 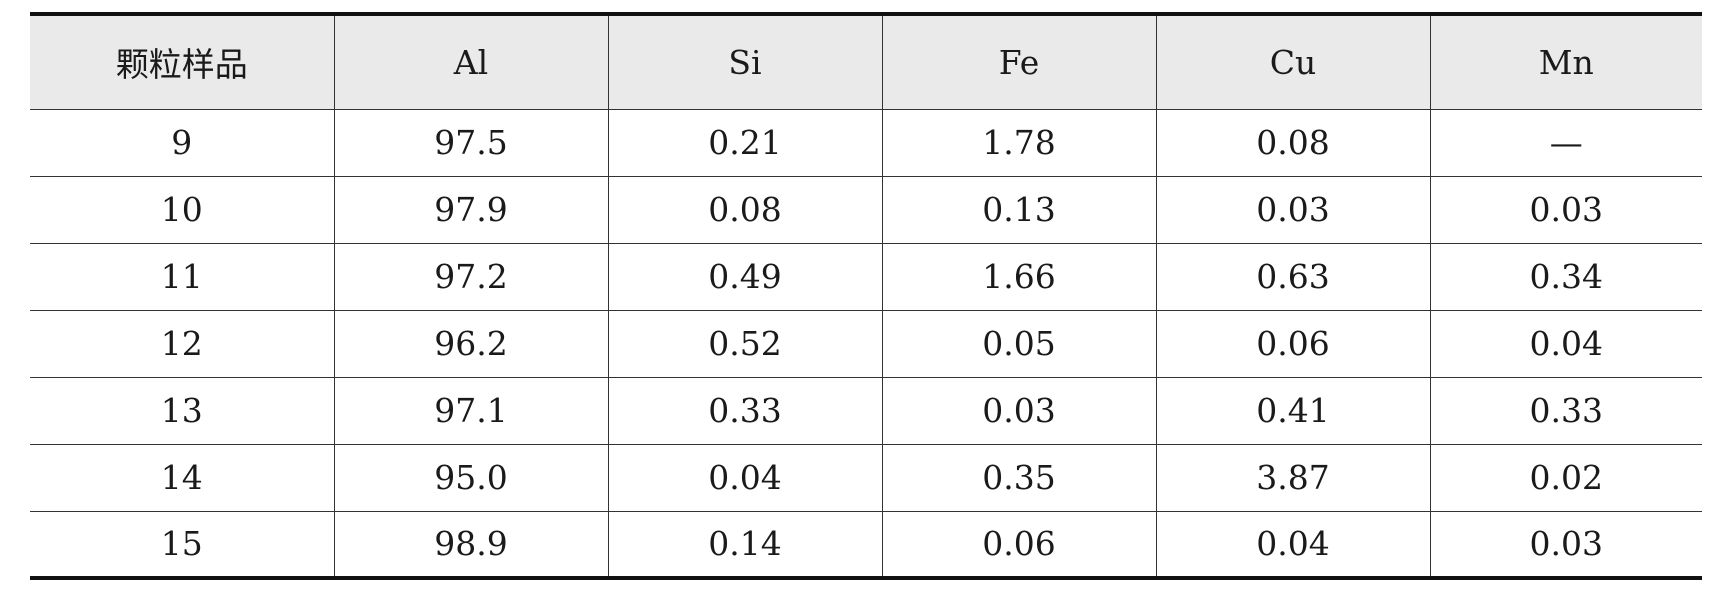 I want to click on cell-si: 0.52, so click(x=744, y=343).